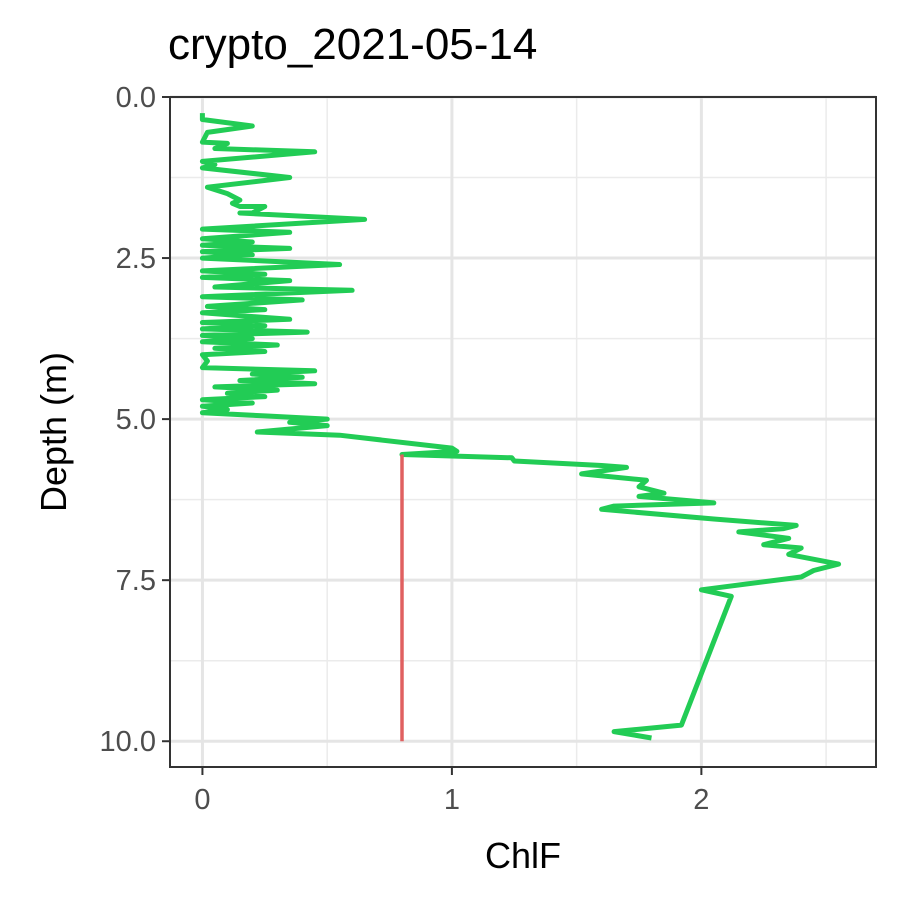 The image size is (900, 900). I want to click on y-tick-label: 7.5, so click(136, 581).